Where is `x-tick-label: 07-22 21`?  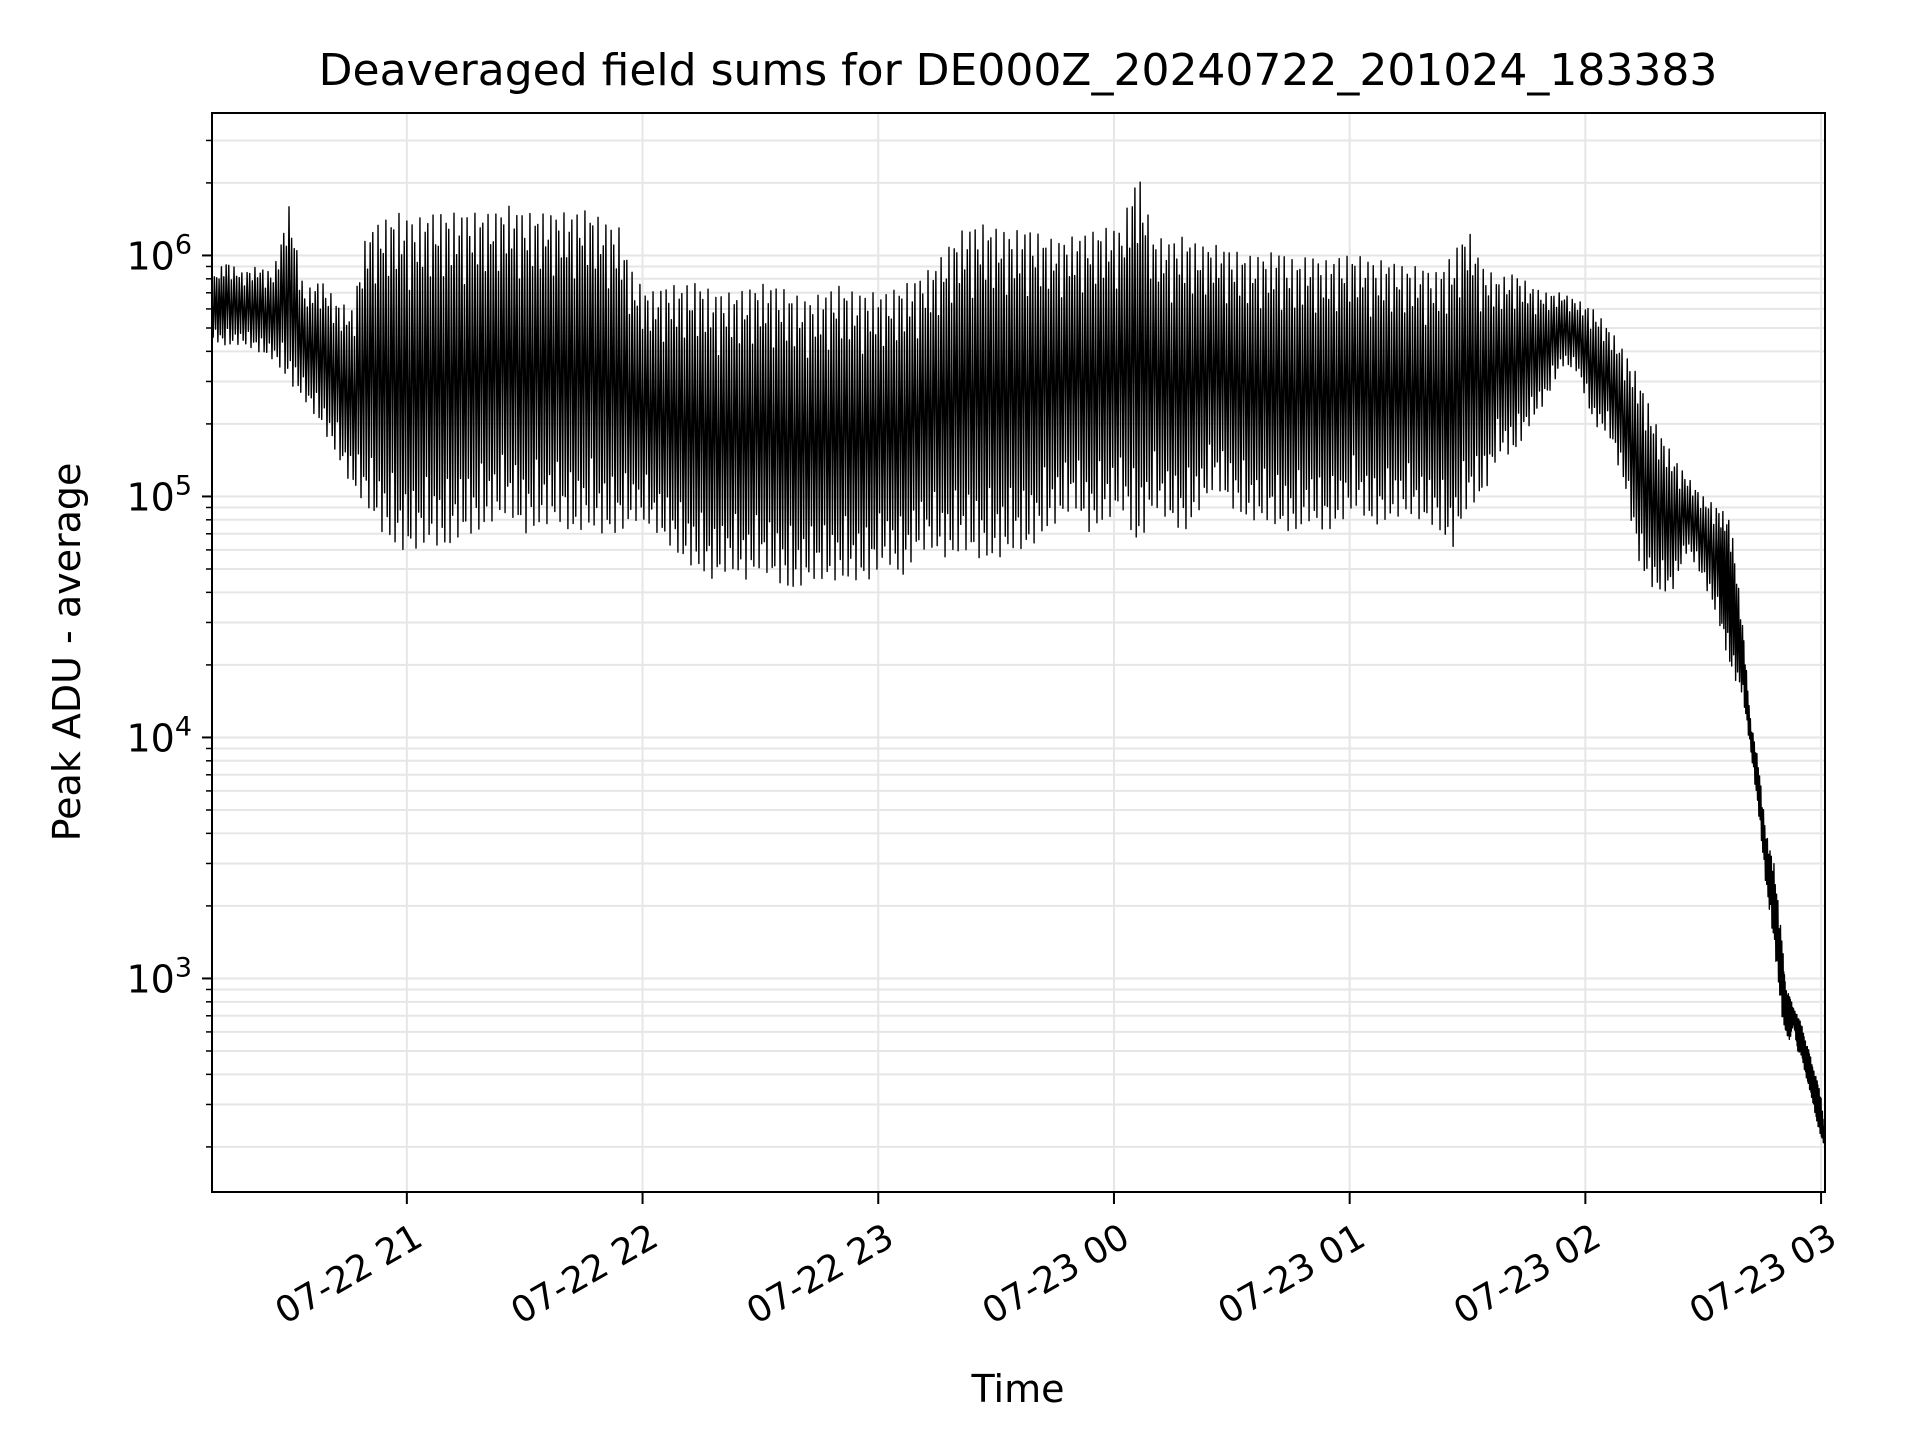
x-tick-label: 07-22 21 is located at coordinates (349, 1274).